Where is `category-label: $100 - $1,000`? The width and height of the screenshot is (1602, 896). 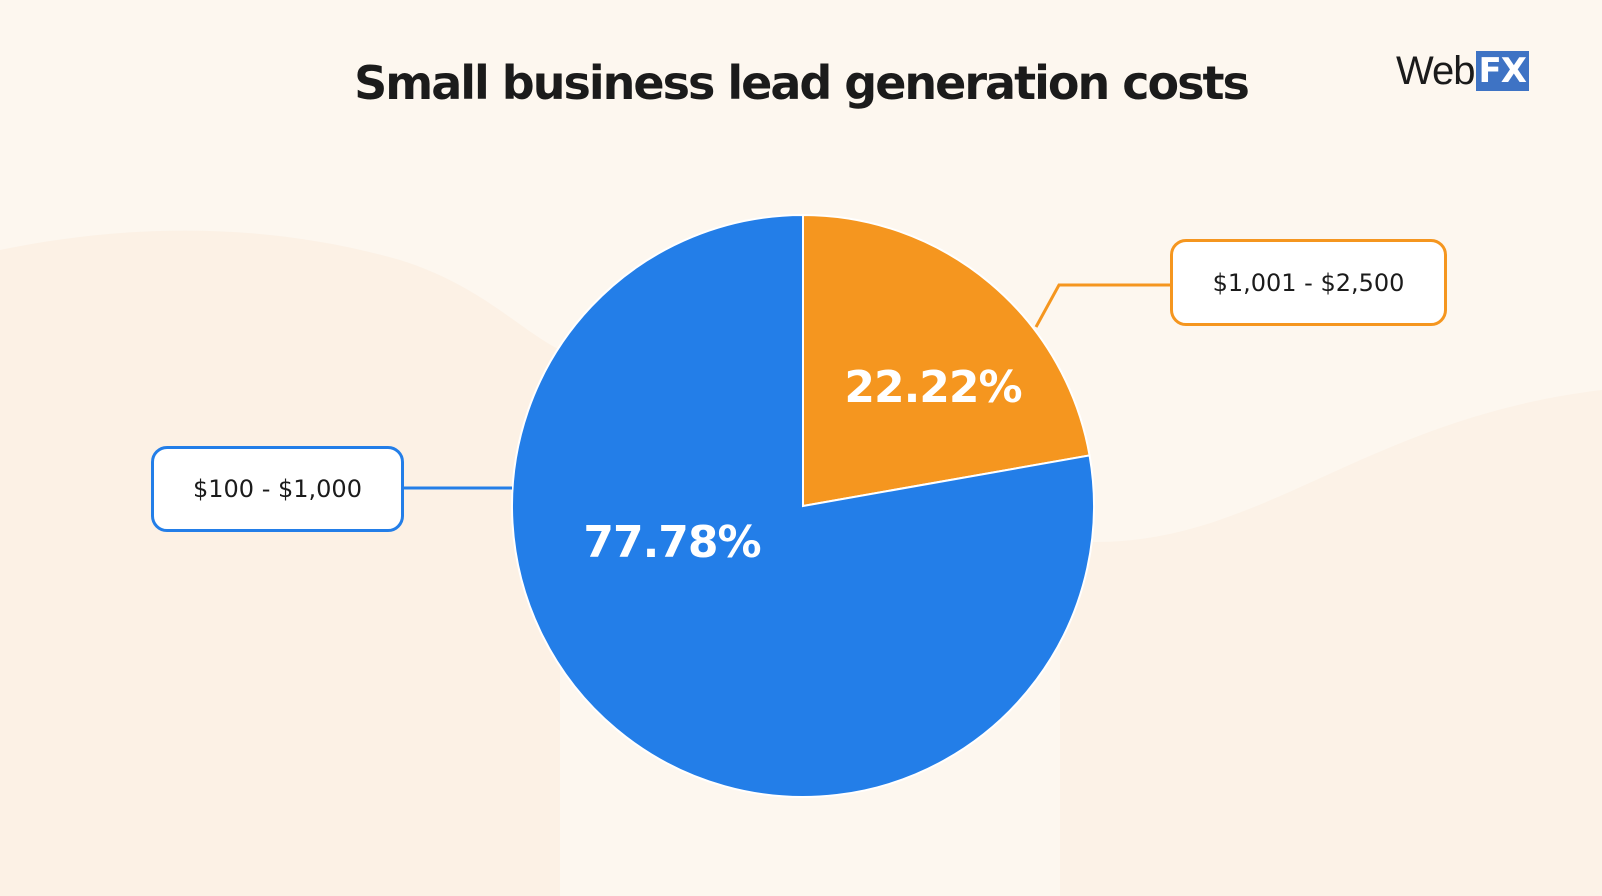 category-label: $100 - $1,000 is located at coordinates (277, 489).